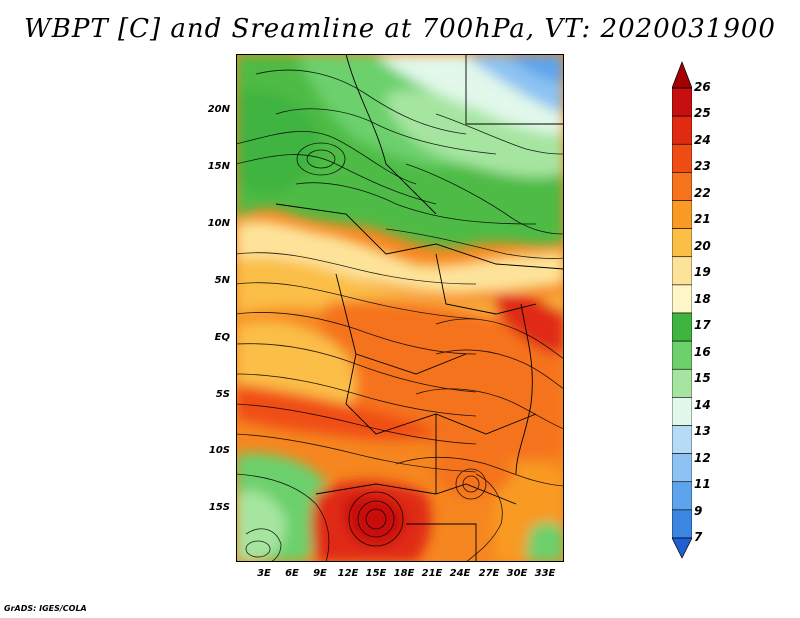 Image resolution: width=800 pixels, height=618 pixels. I want to click on colorbar-label: 14, so click(702, 404).